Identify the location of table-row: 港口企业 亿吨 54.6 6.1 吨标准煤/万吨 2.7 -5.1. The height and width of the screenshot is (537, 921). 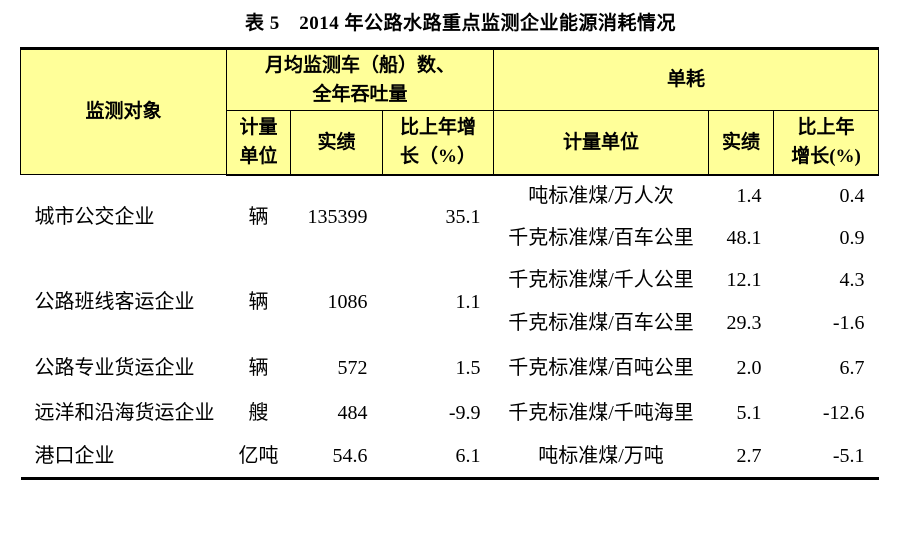
(450, 457).